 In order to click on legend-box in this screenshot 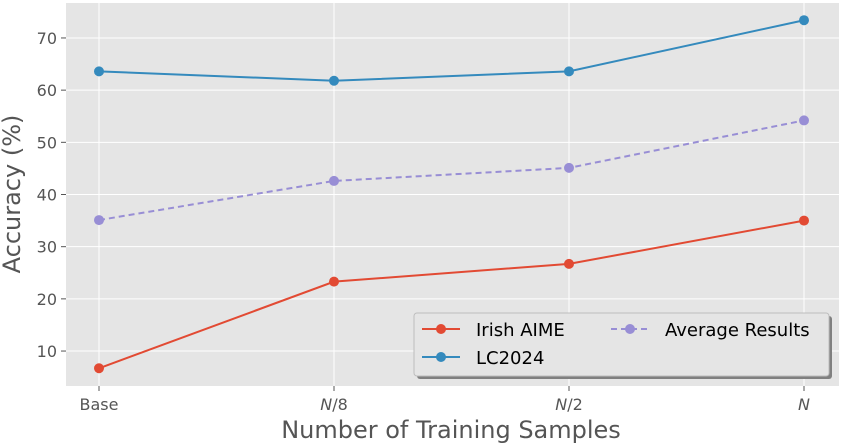, I will do `click(621, 344)`.